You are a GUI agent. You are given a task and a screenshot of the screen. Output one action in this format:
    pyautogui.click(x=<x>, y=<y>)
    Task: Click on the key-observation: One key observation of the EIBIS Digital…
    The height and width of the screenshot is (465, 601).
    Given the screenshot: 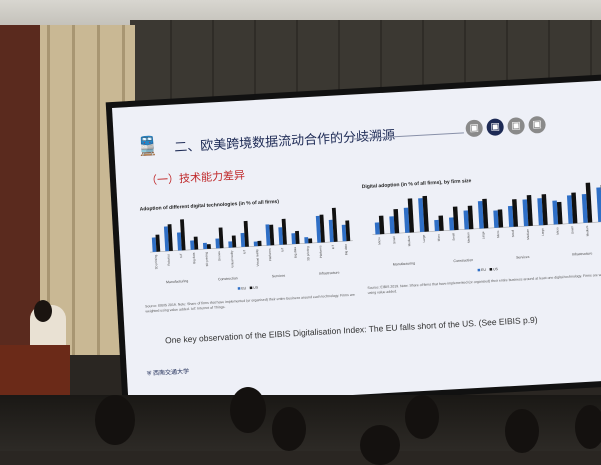 What is the action you would take?
    pyautogui.click(x=351, y=330)
    